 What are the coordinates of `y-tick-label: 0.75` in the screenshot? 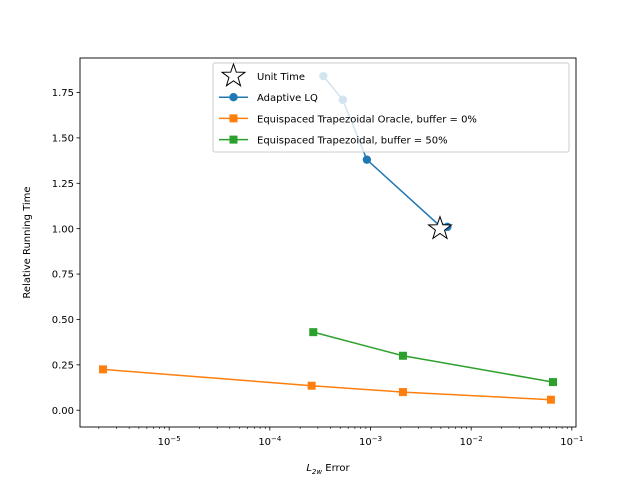 It's located at (63, 275).